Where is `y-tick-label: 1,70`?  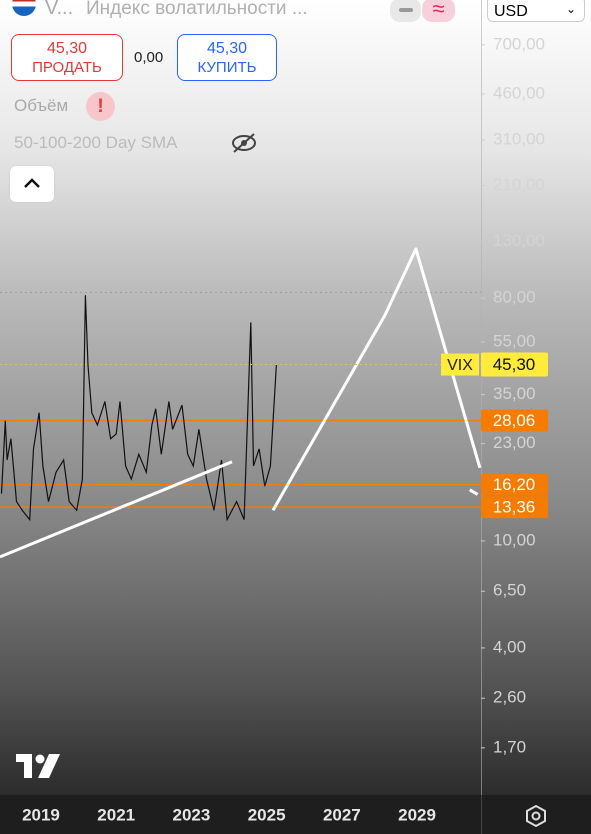 y-tick-label: 1,70 is located at coordinates (509, 746).